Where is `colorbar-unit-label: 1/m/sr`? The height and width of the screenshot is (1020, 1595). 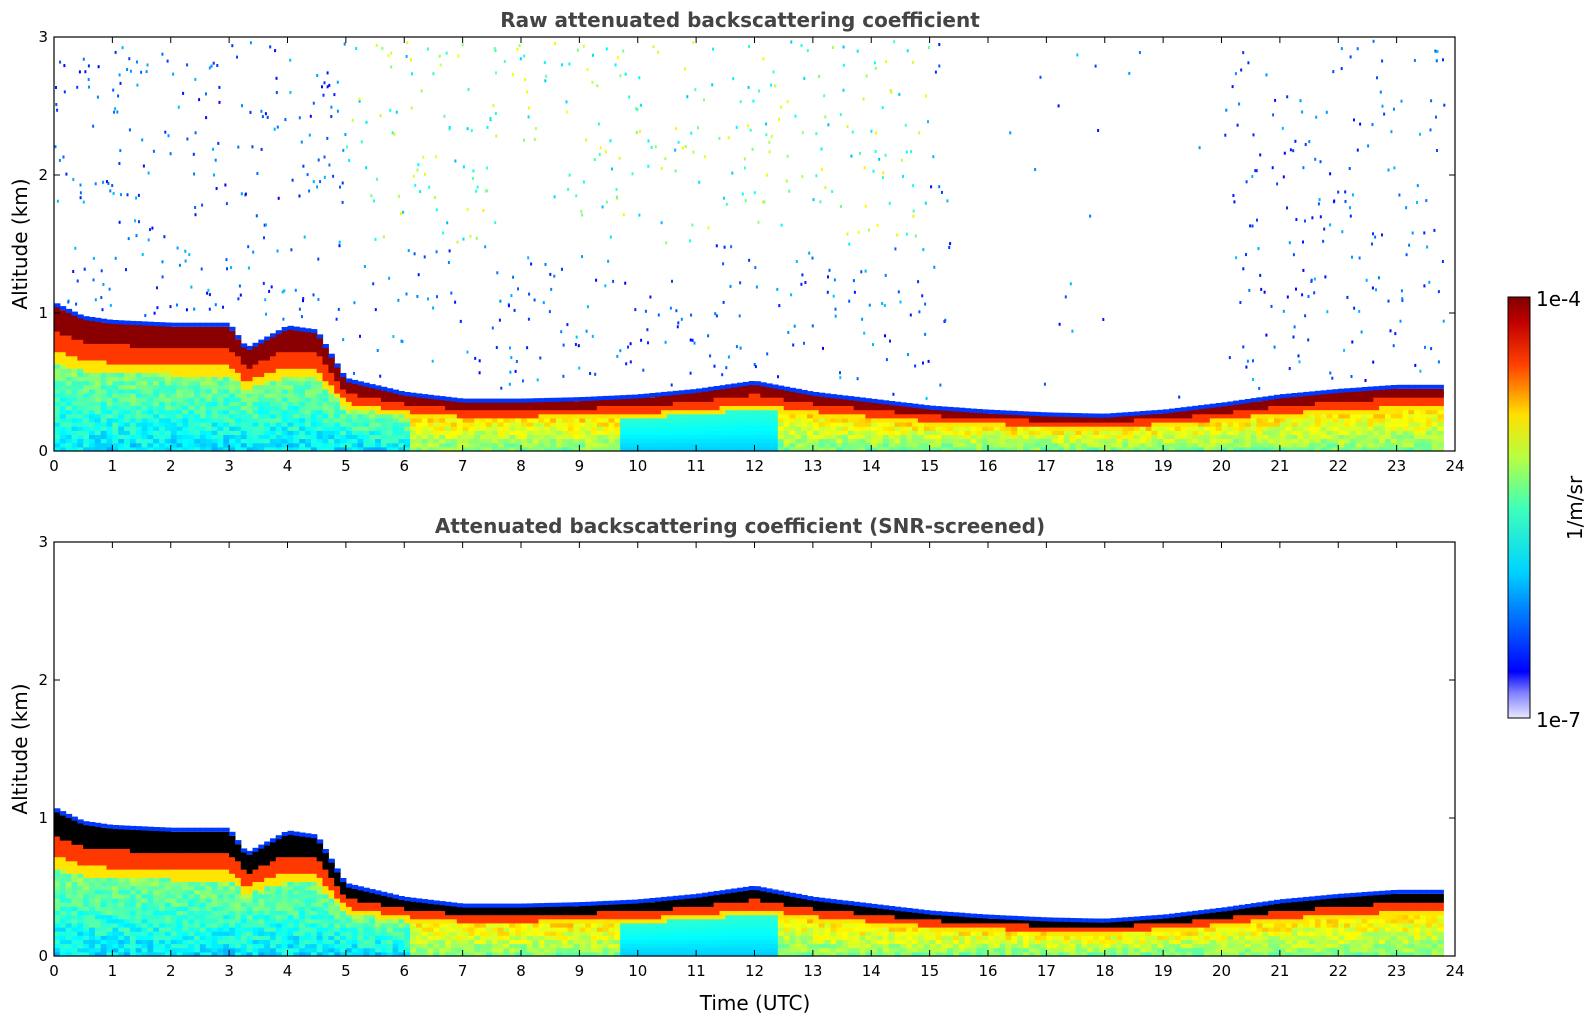
colorbar-unit-label: 1/m/sr is located at coordinates (1575, 507).